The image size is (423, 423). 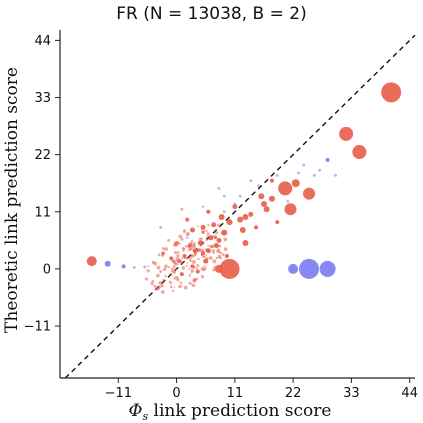 What do you see at coordinates (42, 184) in the screenshot?
I see `y-axis-ticks: −11 0 11 22 33 44` at bounding box center [42, 184].